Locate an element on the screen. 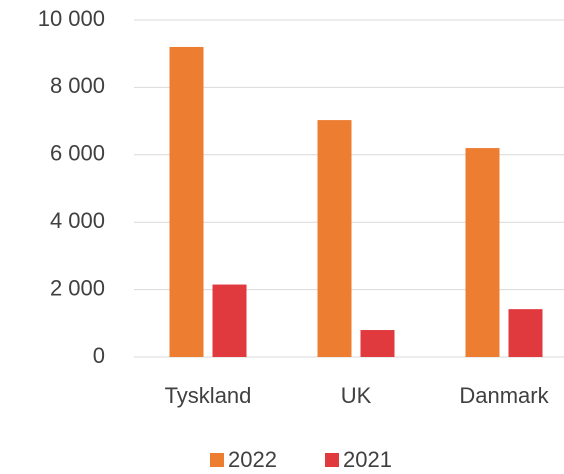 This screenshot has height=474, width=564. legend-label: 2022 is located at coordinates (252, 459).